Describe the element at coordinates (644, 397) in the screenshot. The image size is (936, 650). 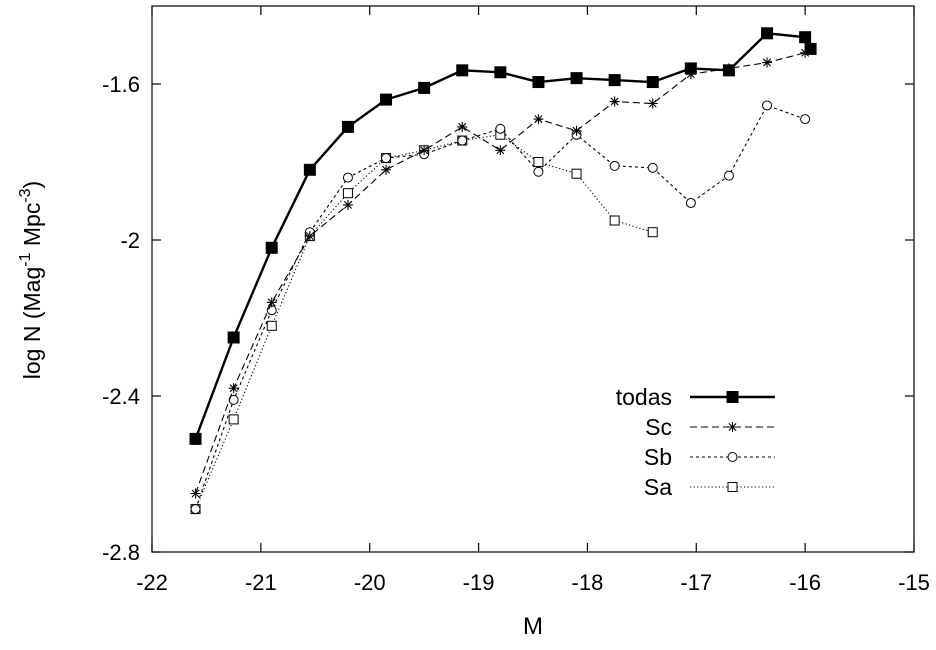
I see `legend-label-todas: todas` at that location.